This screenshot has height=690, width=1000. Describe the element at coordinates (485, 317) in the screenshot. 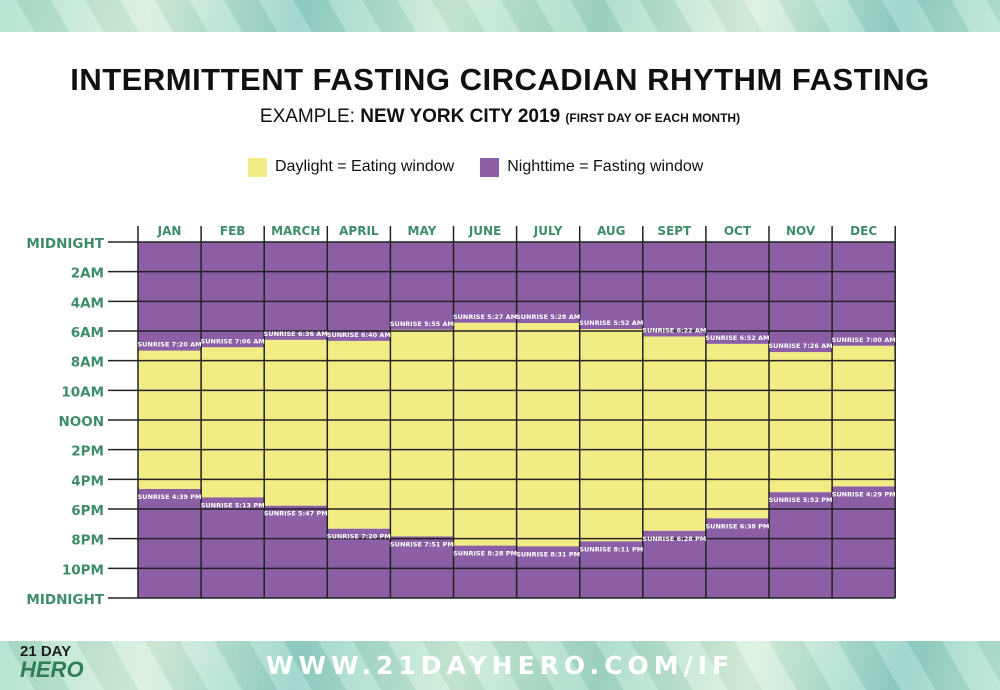

I see `sunrise-label: SUNRISE 5:27 AM` at that location.